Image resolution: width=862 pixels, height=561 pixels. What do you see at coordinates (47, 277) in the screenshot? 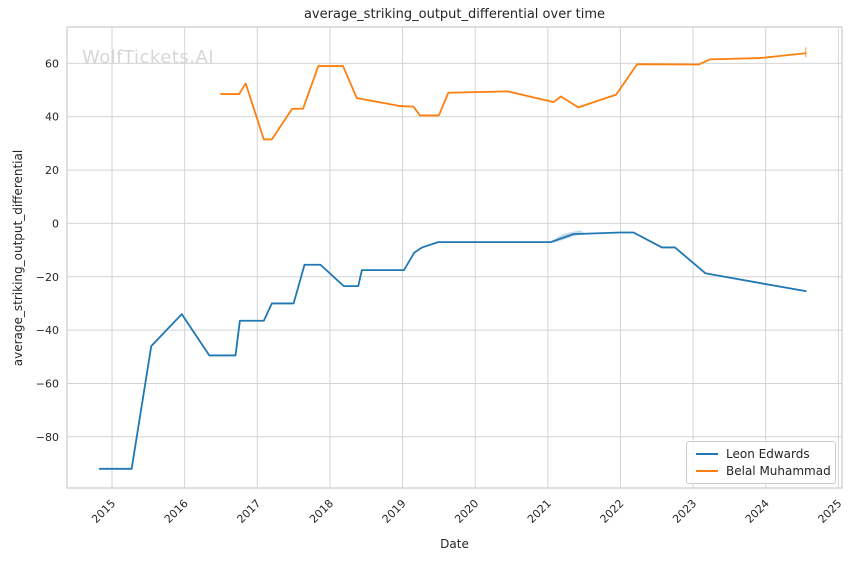
I see `y-tick-label: −20` at bounding box center [47, 277].